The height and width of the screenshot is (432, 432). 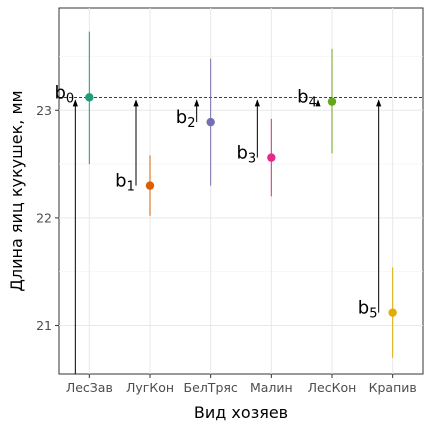 I want to click on x-tick-label: БелТряс, so click(x=211, y=387).